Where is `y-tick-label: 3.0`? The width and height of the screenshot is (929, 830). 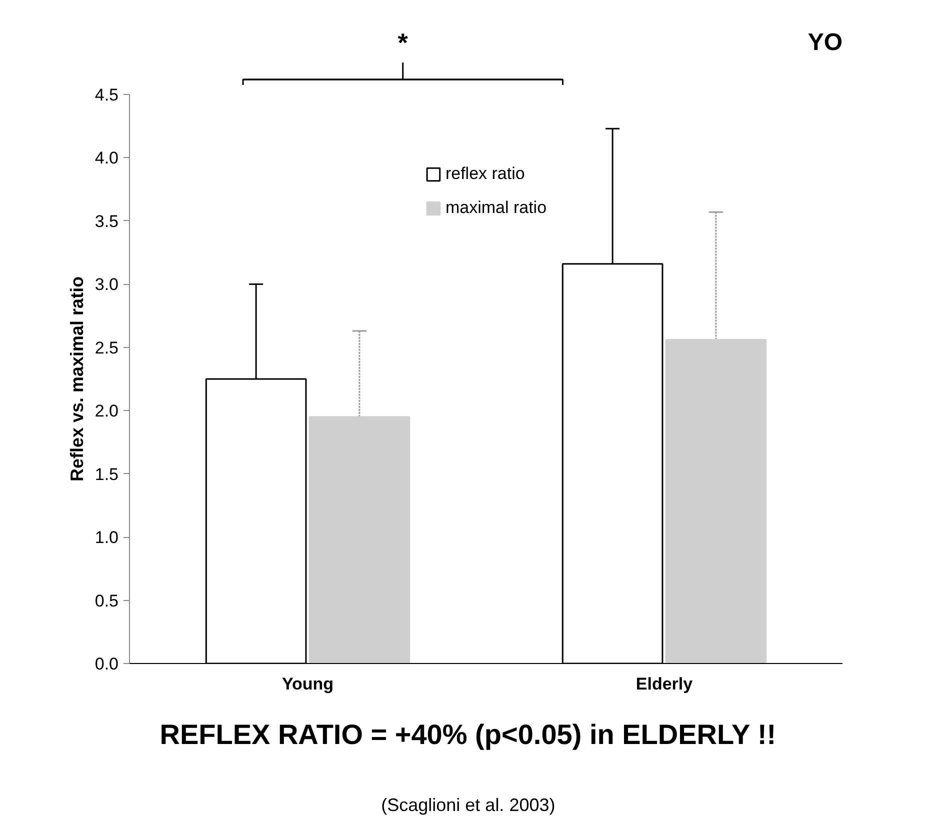 y-tick-label: 3.0 is located at coordinates (106, 284).